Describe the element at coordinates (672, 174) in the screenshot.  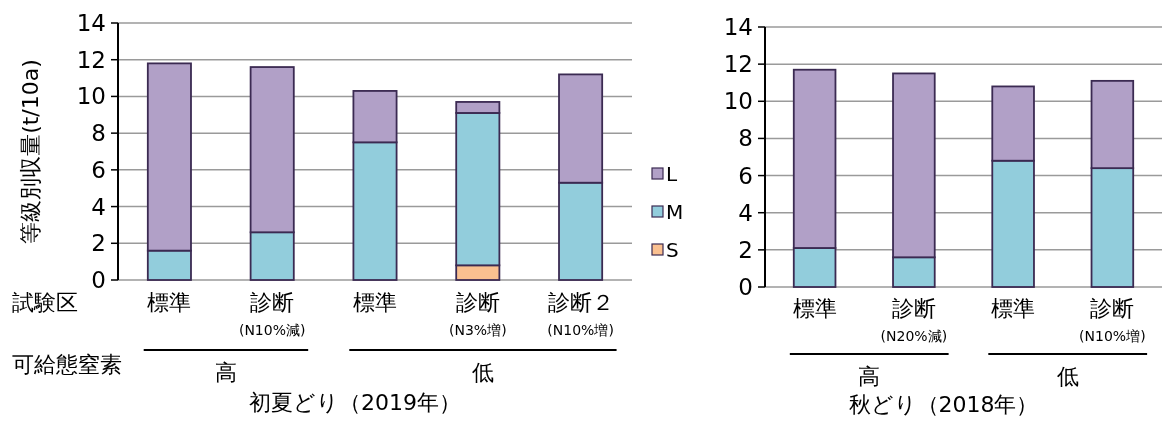
I see `legend-label: L` at that location.